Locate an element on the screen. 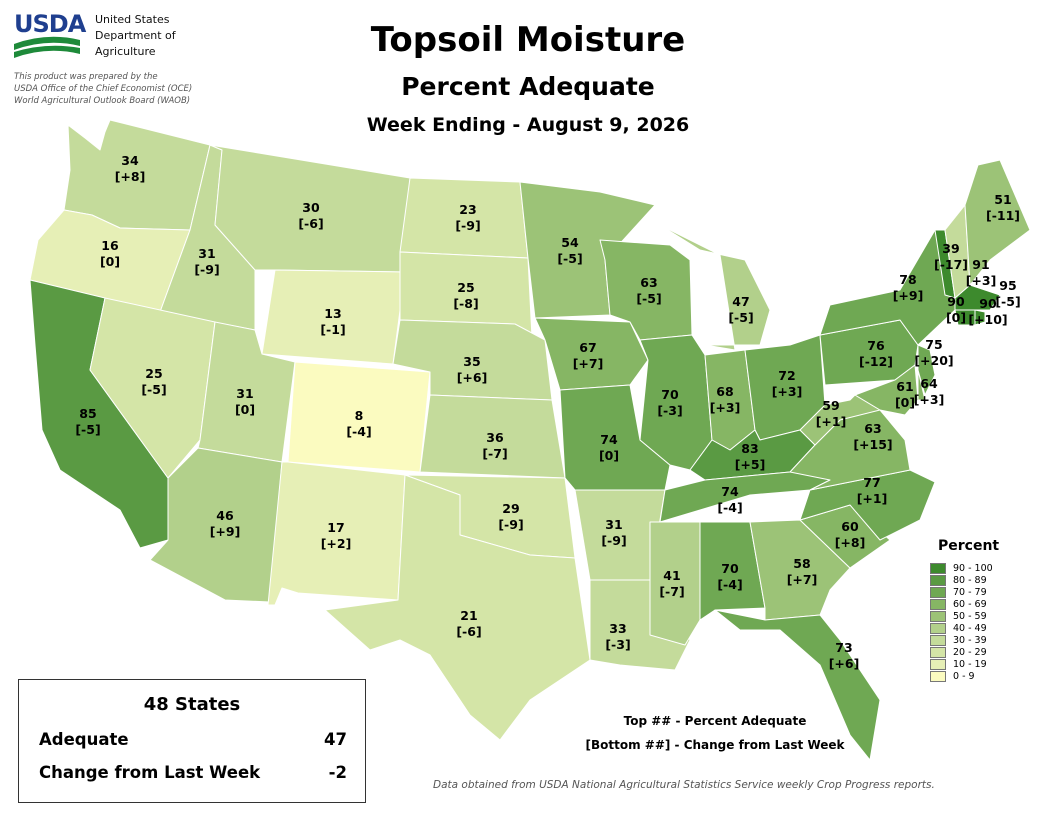  state-chg-wa: [+8] is located at coordinates (130, 176).